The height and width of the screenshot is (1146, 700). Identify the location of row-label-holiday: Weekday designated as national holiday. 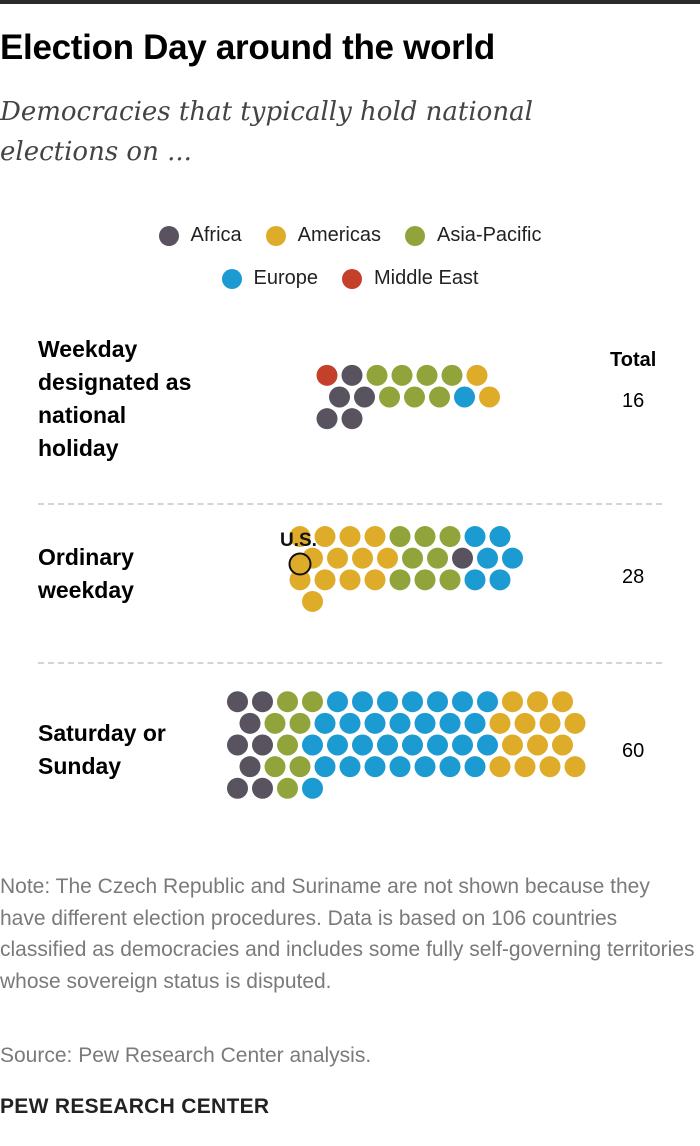
(115, 398).